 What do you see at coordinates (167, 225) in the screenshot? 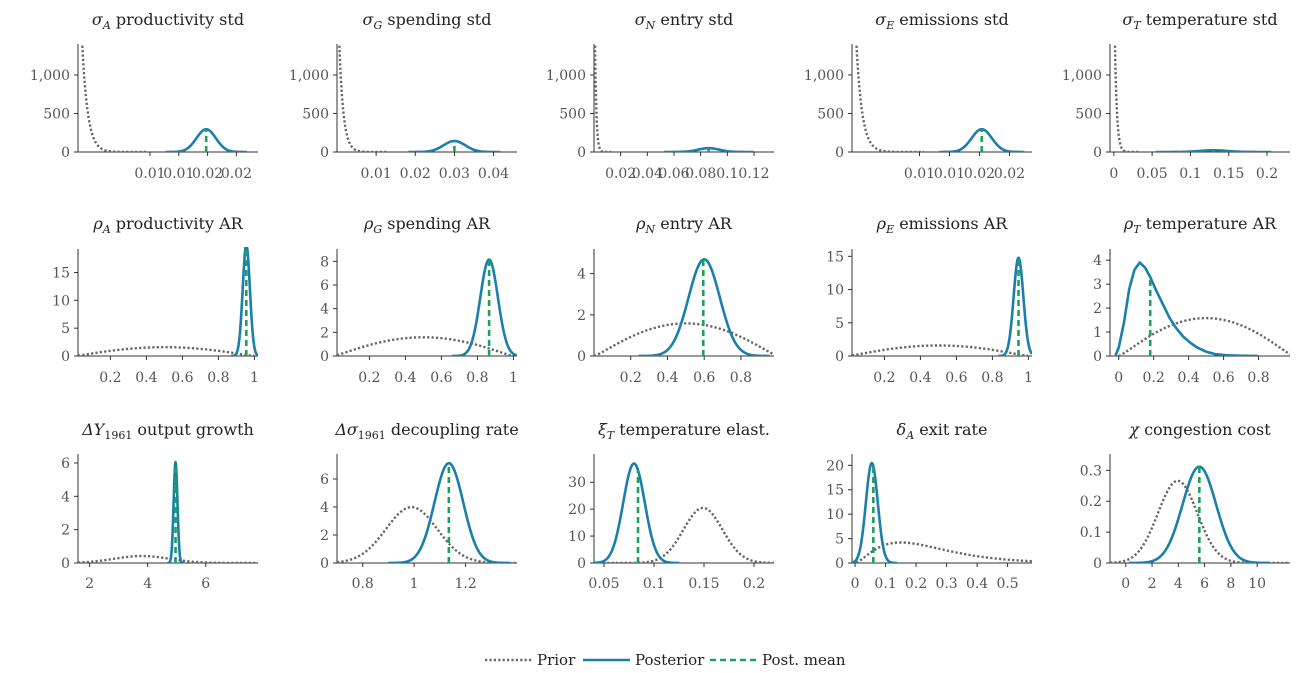
I see `panel-title: ρA productivity AR` at bounding box center [167, 225].